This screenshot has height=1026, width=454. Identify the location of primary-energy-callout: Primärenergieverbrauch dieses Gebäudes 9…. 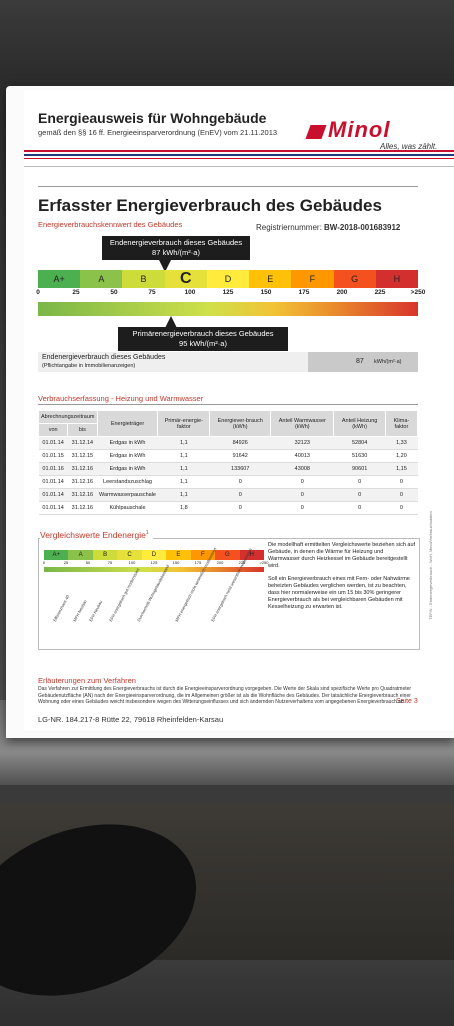
(203, 339).